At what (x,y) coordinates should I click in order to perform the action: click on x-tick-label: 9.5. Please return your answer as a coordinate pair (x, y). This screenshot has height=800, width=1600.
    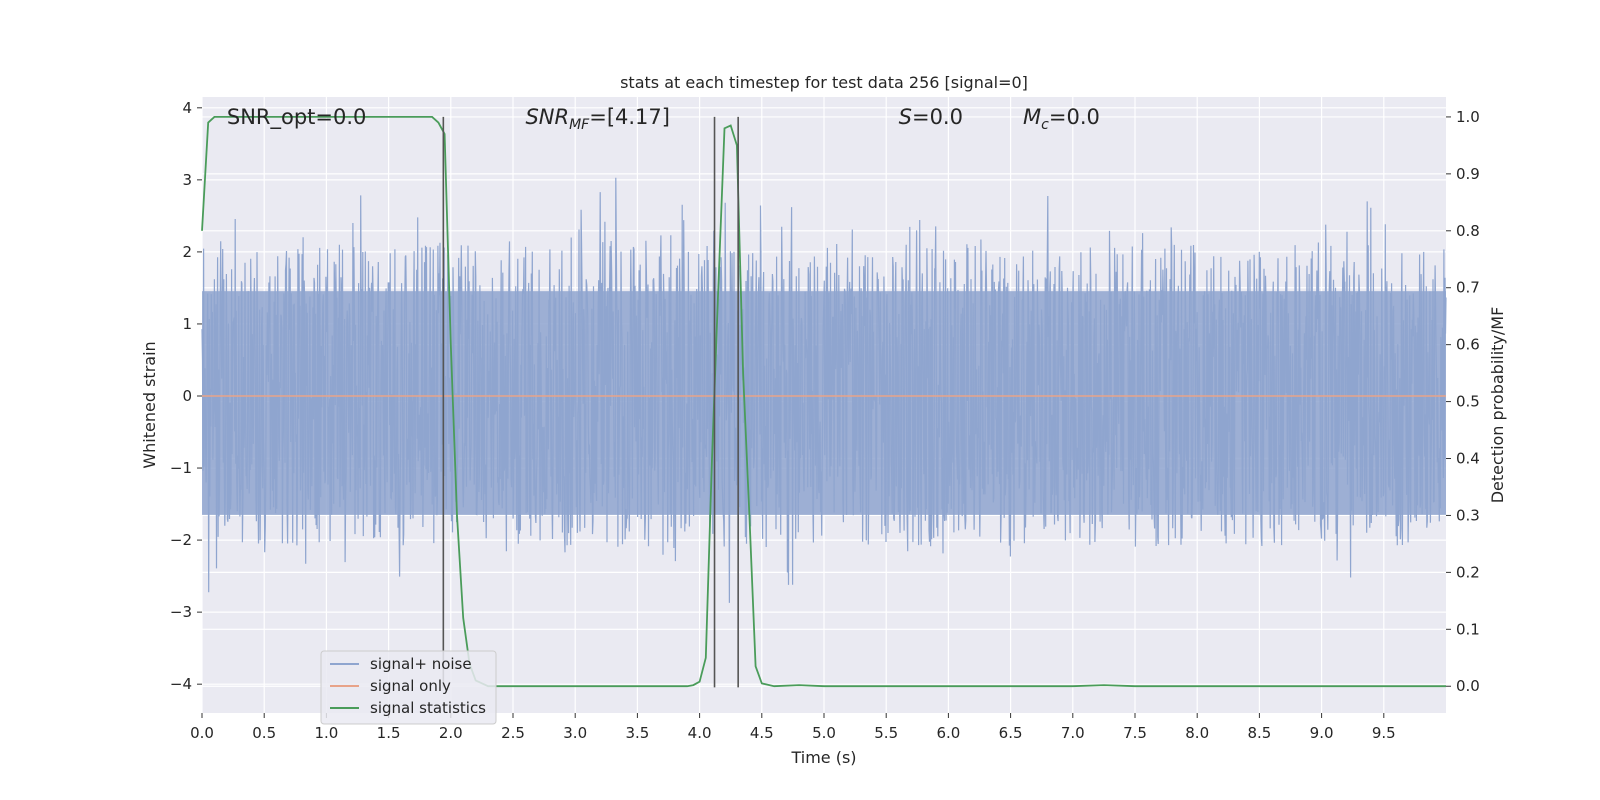
    Looking at the image, I should click on (1384, 733).